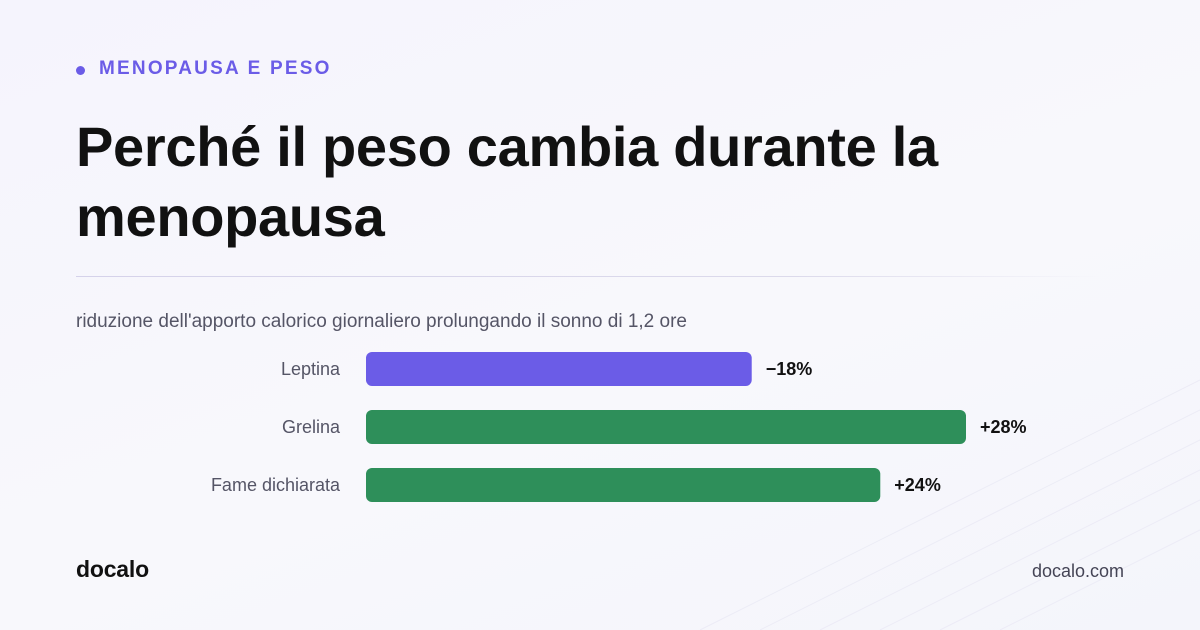 This screenshot has width=1200, height=630. Describe the element at coordinates (588, 276) in the screenshot. I see `divider` at that location.